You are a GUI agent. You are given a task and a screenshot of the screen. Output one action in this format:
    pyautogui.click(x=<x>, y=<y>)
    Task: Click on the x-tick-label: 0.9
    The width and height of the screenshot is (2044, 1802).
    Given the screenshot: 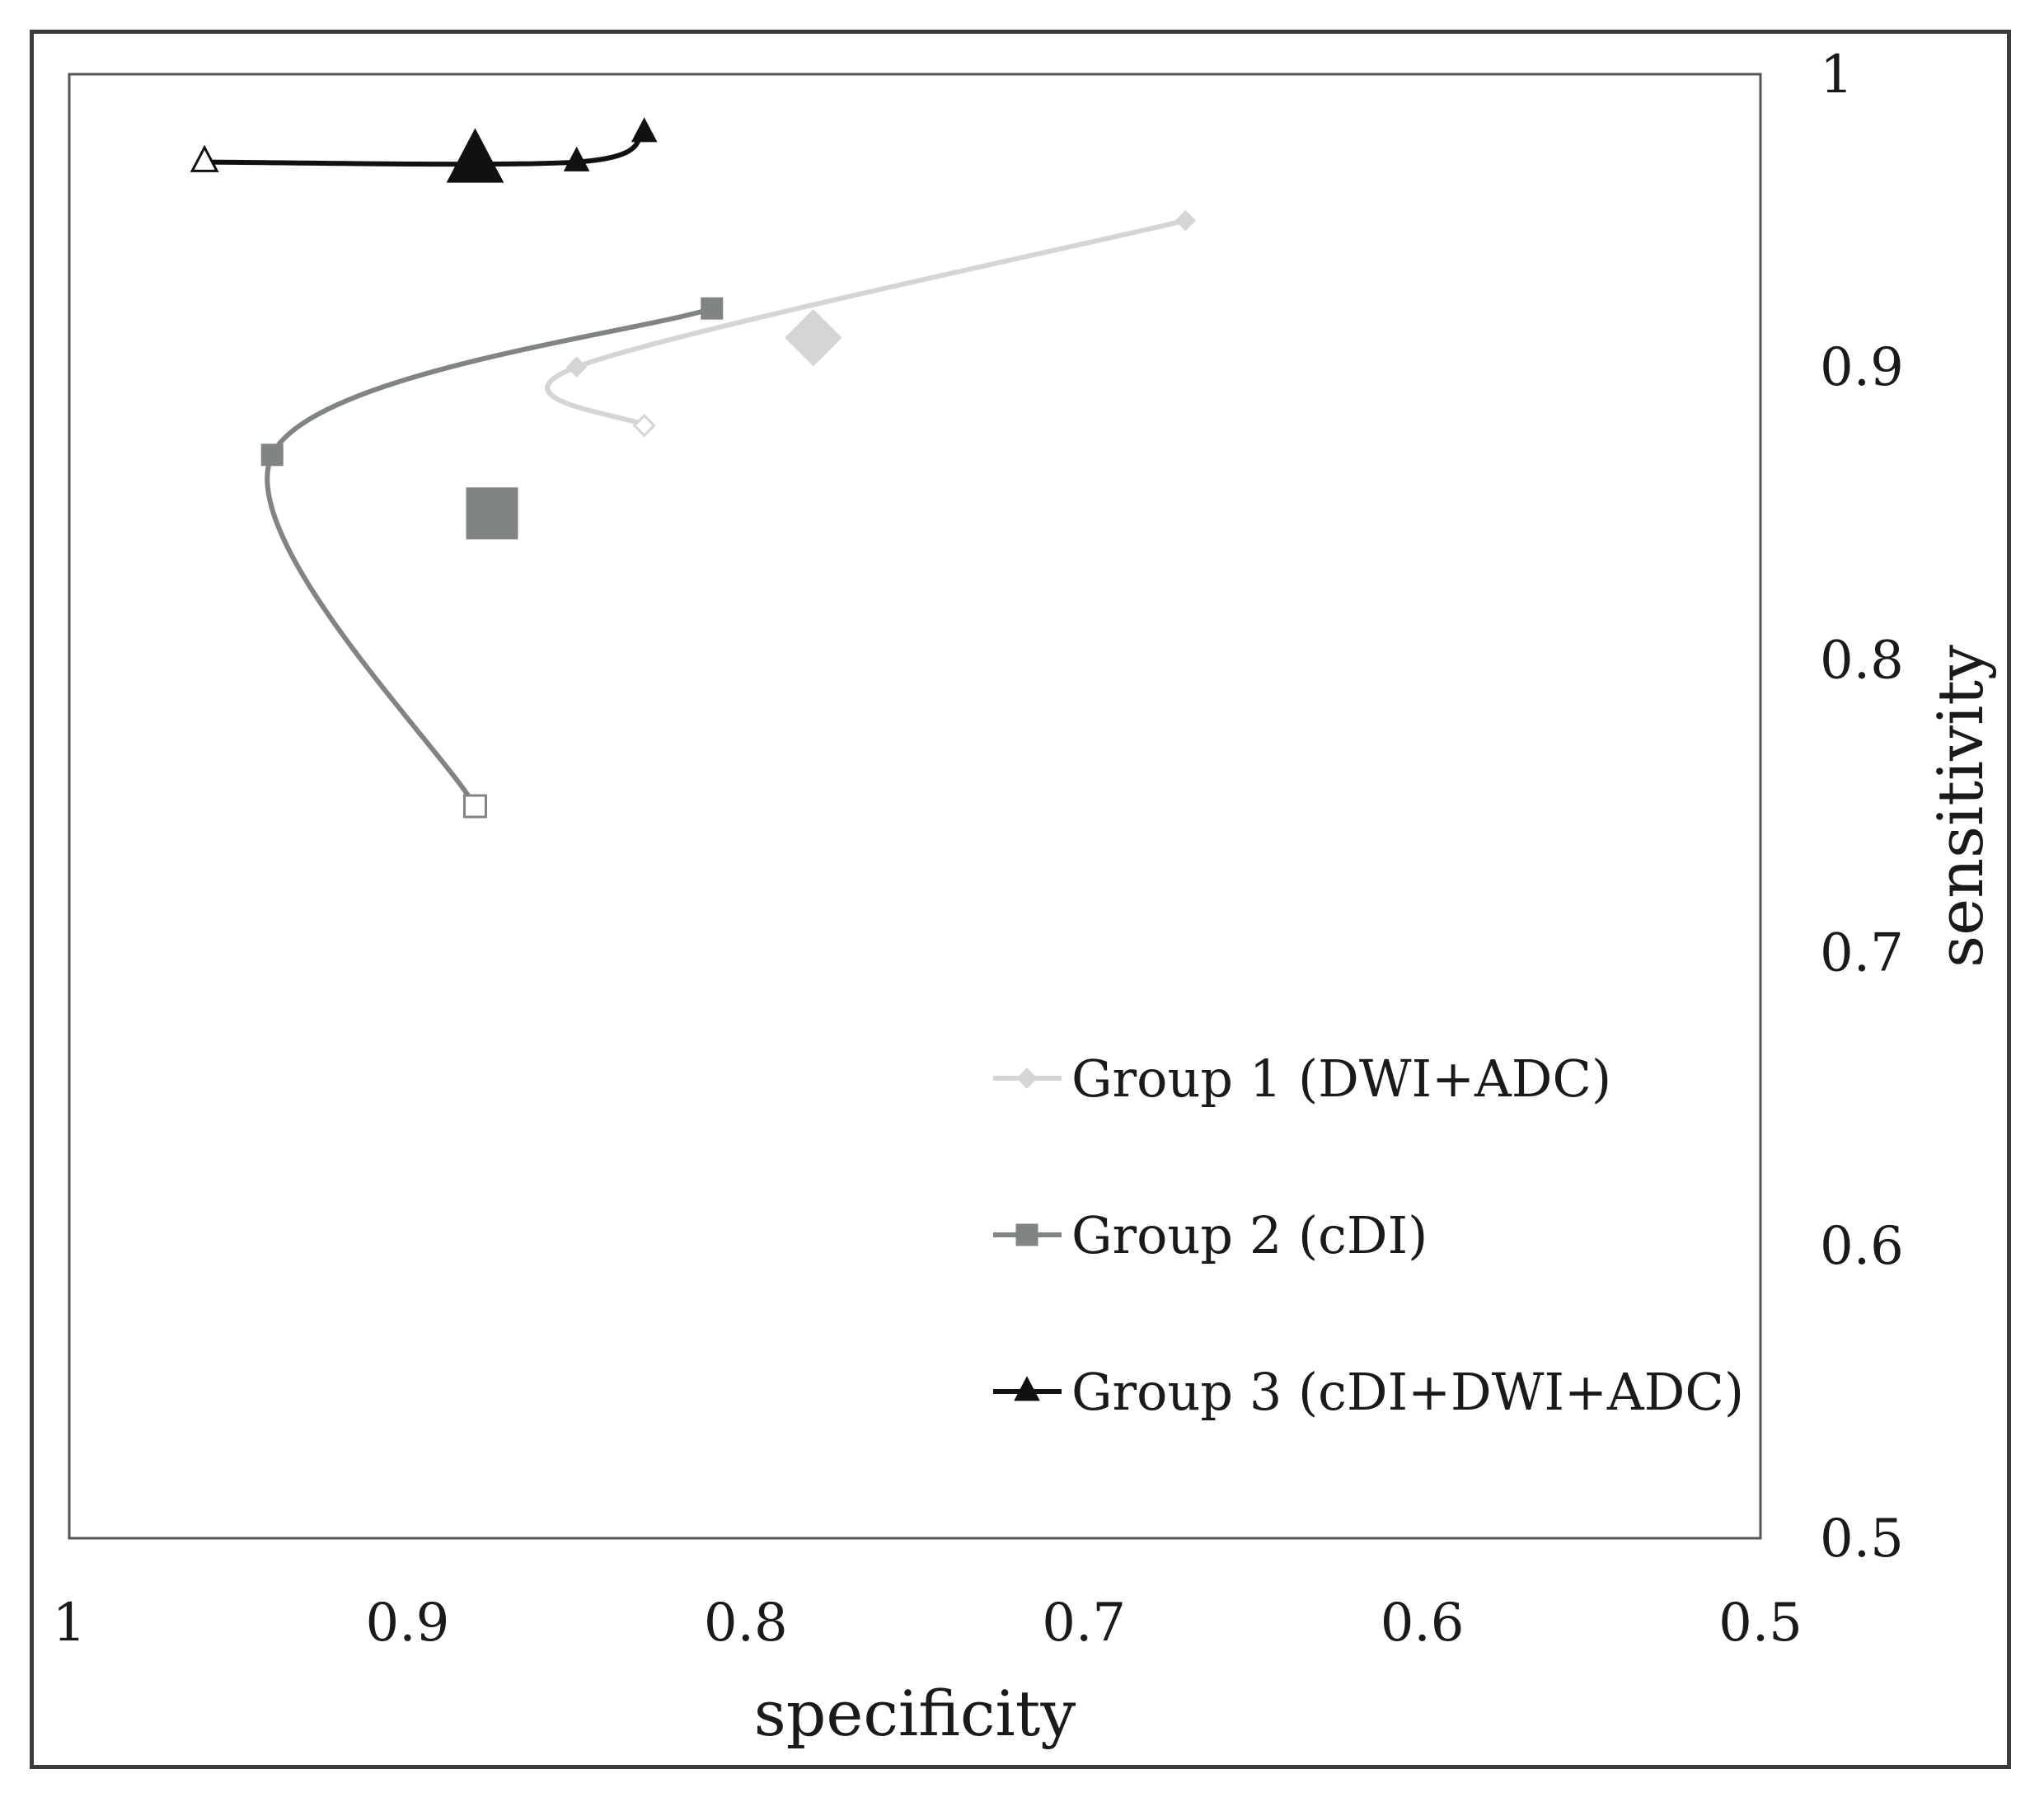 What is the action you would take?
    pyautogui.click(x=408, y=1623)
    